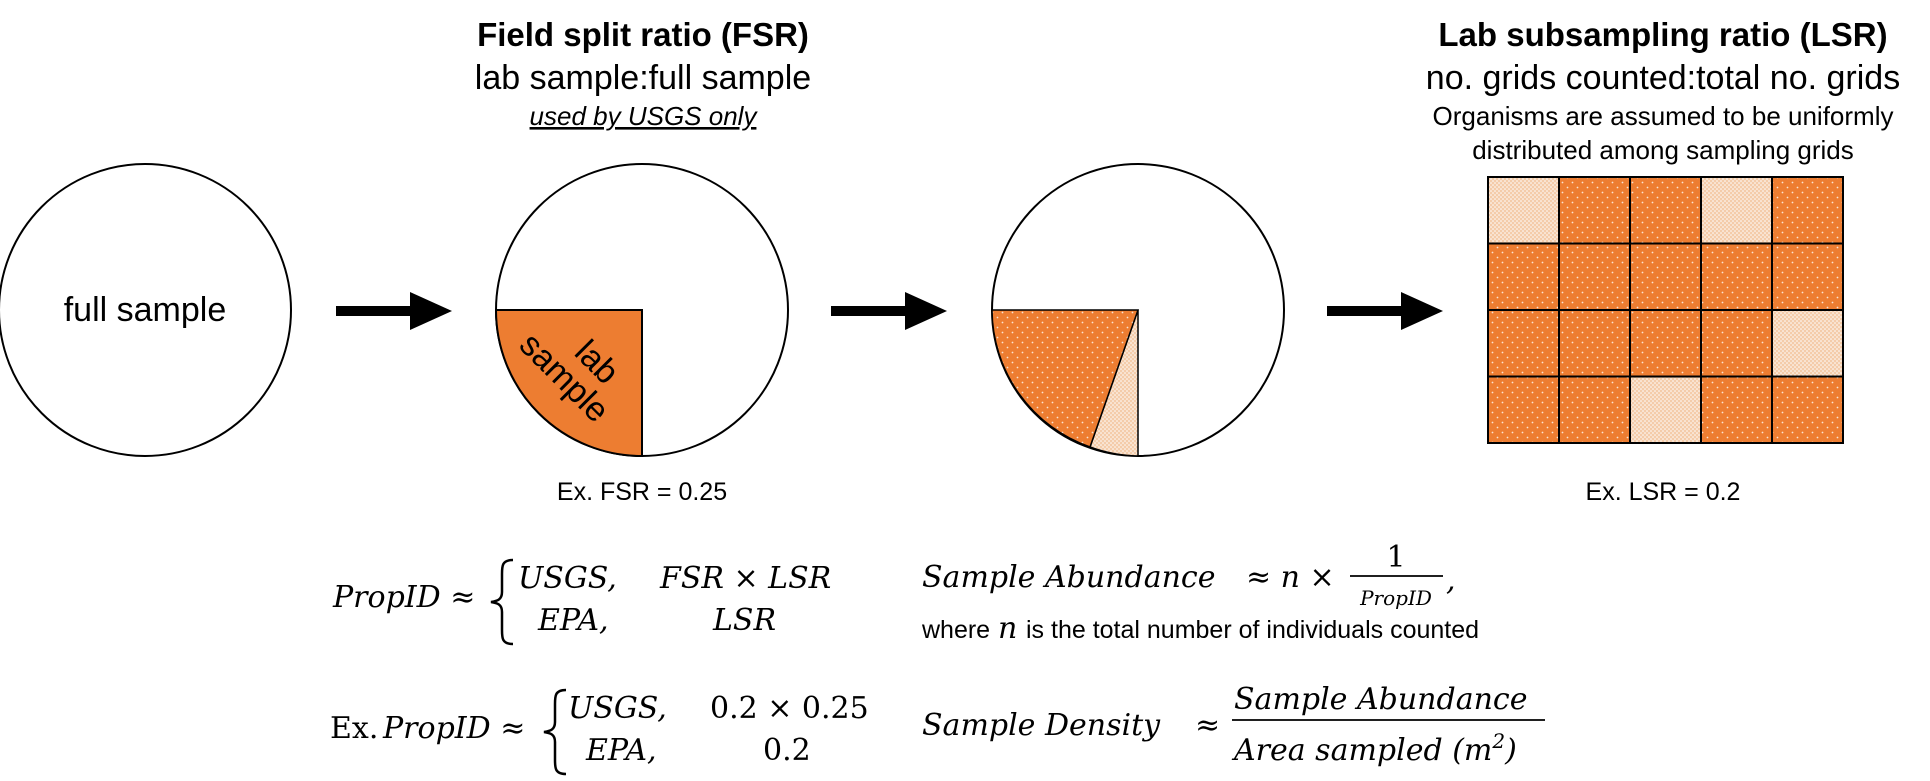 This screenshot has width=1930, height=781. What do you see at coordinates (787, 750) in the screenshot?
I see `example-epa-value: 0.2` at bounding box center [787, 750].